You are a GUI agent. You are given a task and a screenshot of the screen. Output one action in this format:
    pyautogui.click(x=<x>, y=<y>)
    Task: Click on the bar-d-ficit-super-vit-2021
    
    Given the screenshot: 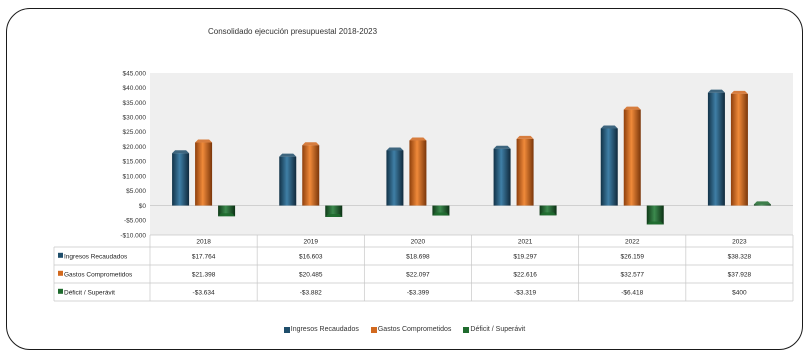 What is the action you would take?
    pyautogui.click(x=548, y=210)
    